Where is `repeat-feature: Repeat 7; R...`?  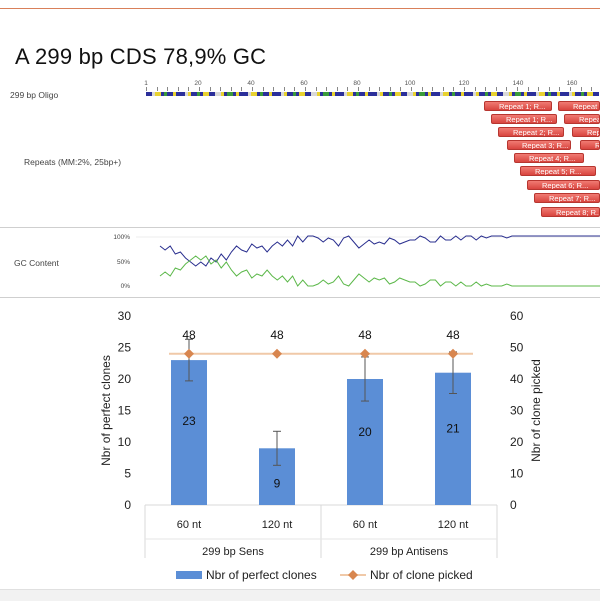 repeat-feature: Repeat 7; R... is located at coordinates (567, 198).